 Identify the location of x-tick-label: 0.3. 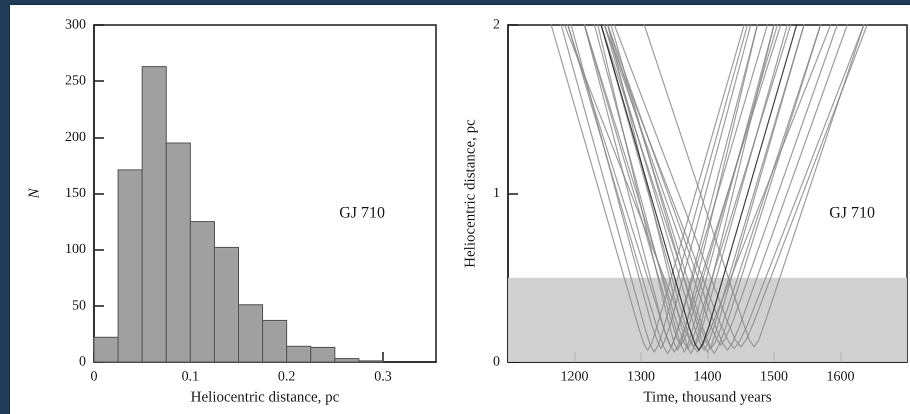
(383, 377).